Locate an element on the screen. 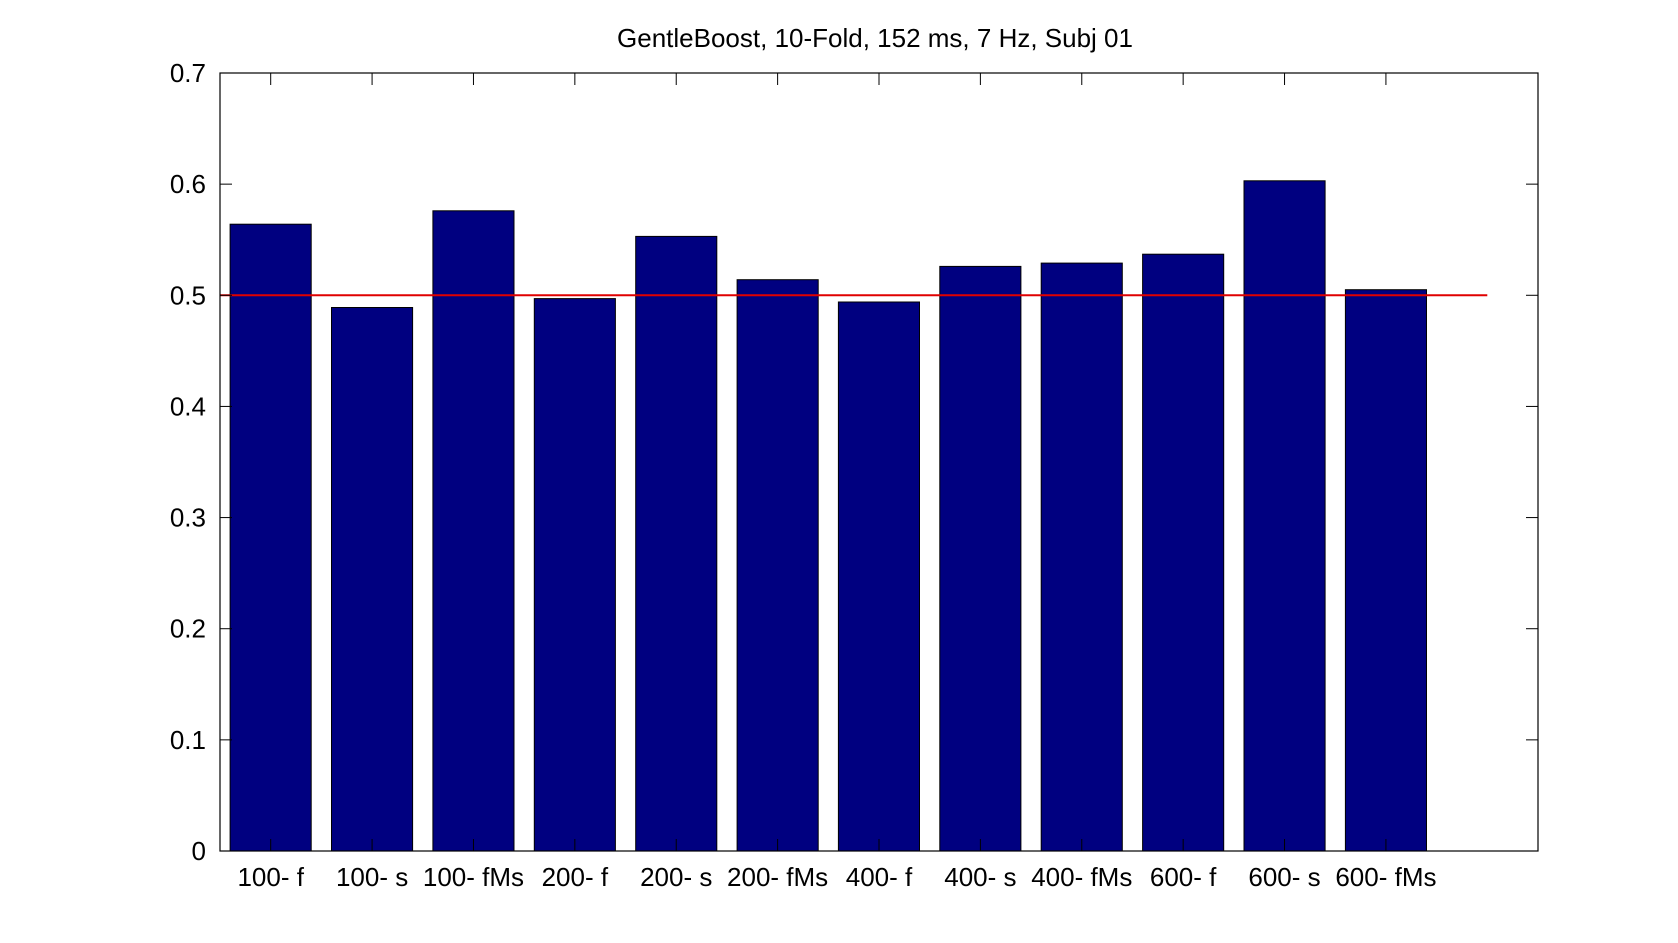  y-tick-label: 0.4 is located at coordinates (188, 406).